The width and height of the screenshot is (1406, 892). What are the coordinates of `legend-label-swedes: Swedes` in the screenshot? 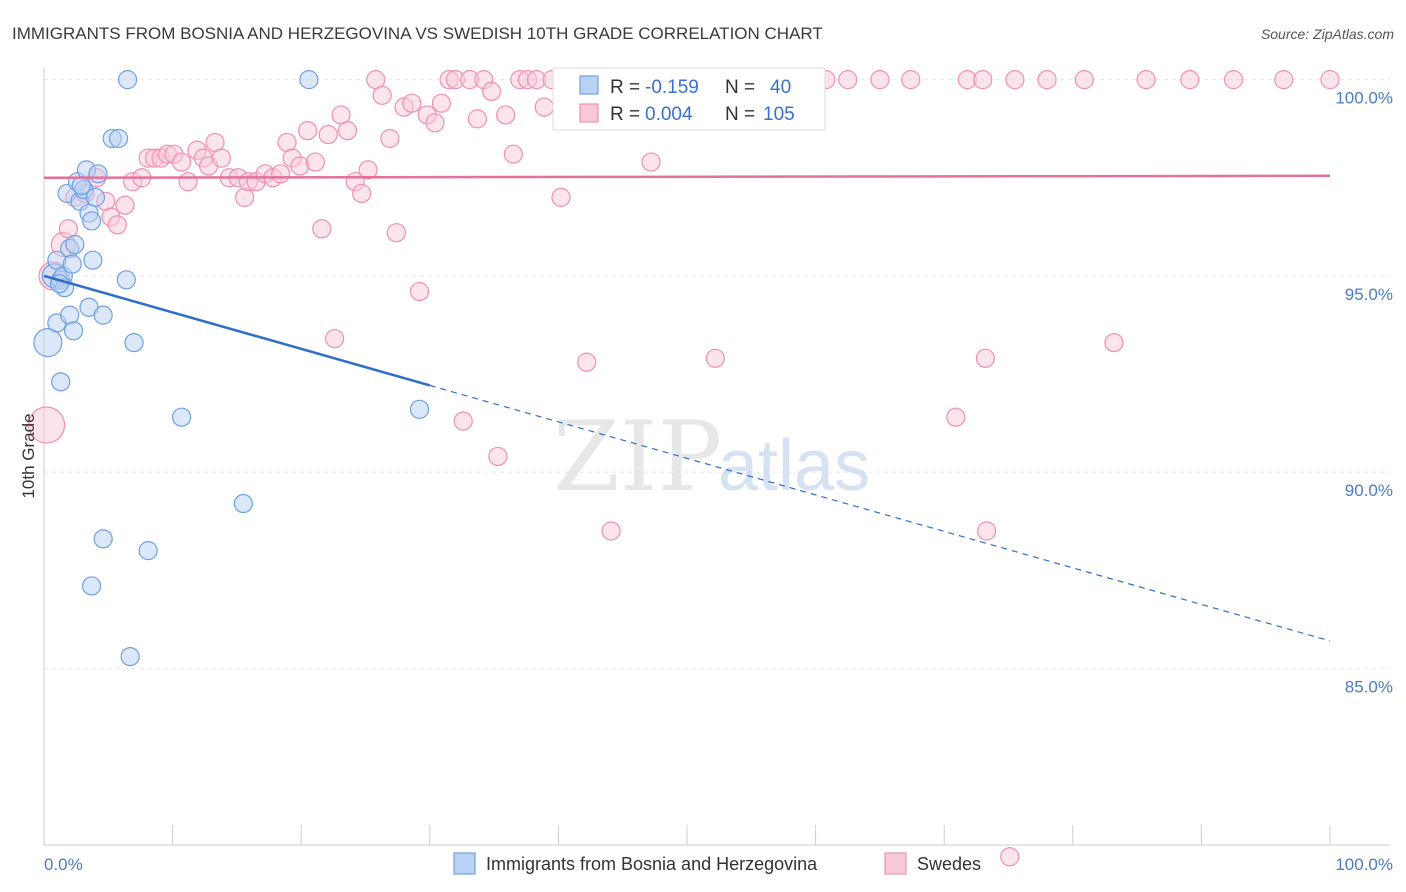 It's located at (949, 864).